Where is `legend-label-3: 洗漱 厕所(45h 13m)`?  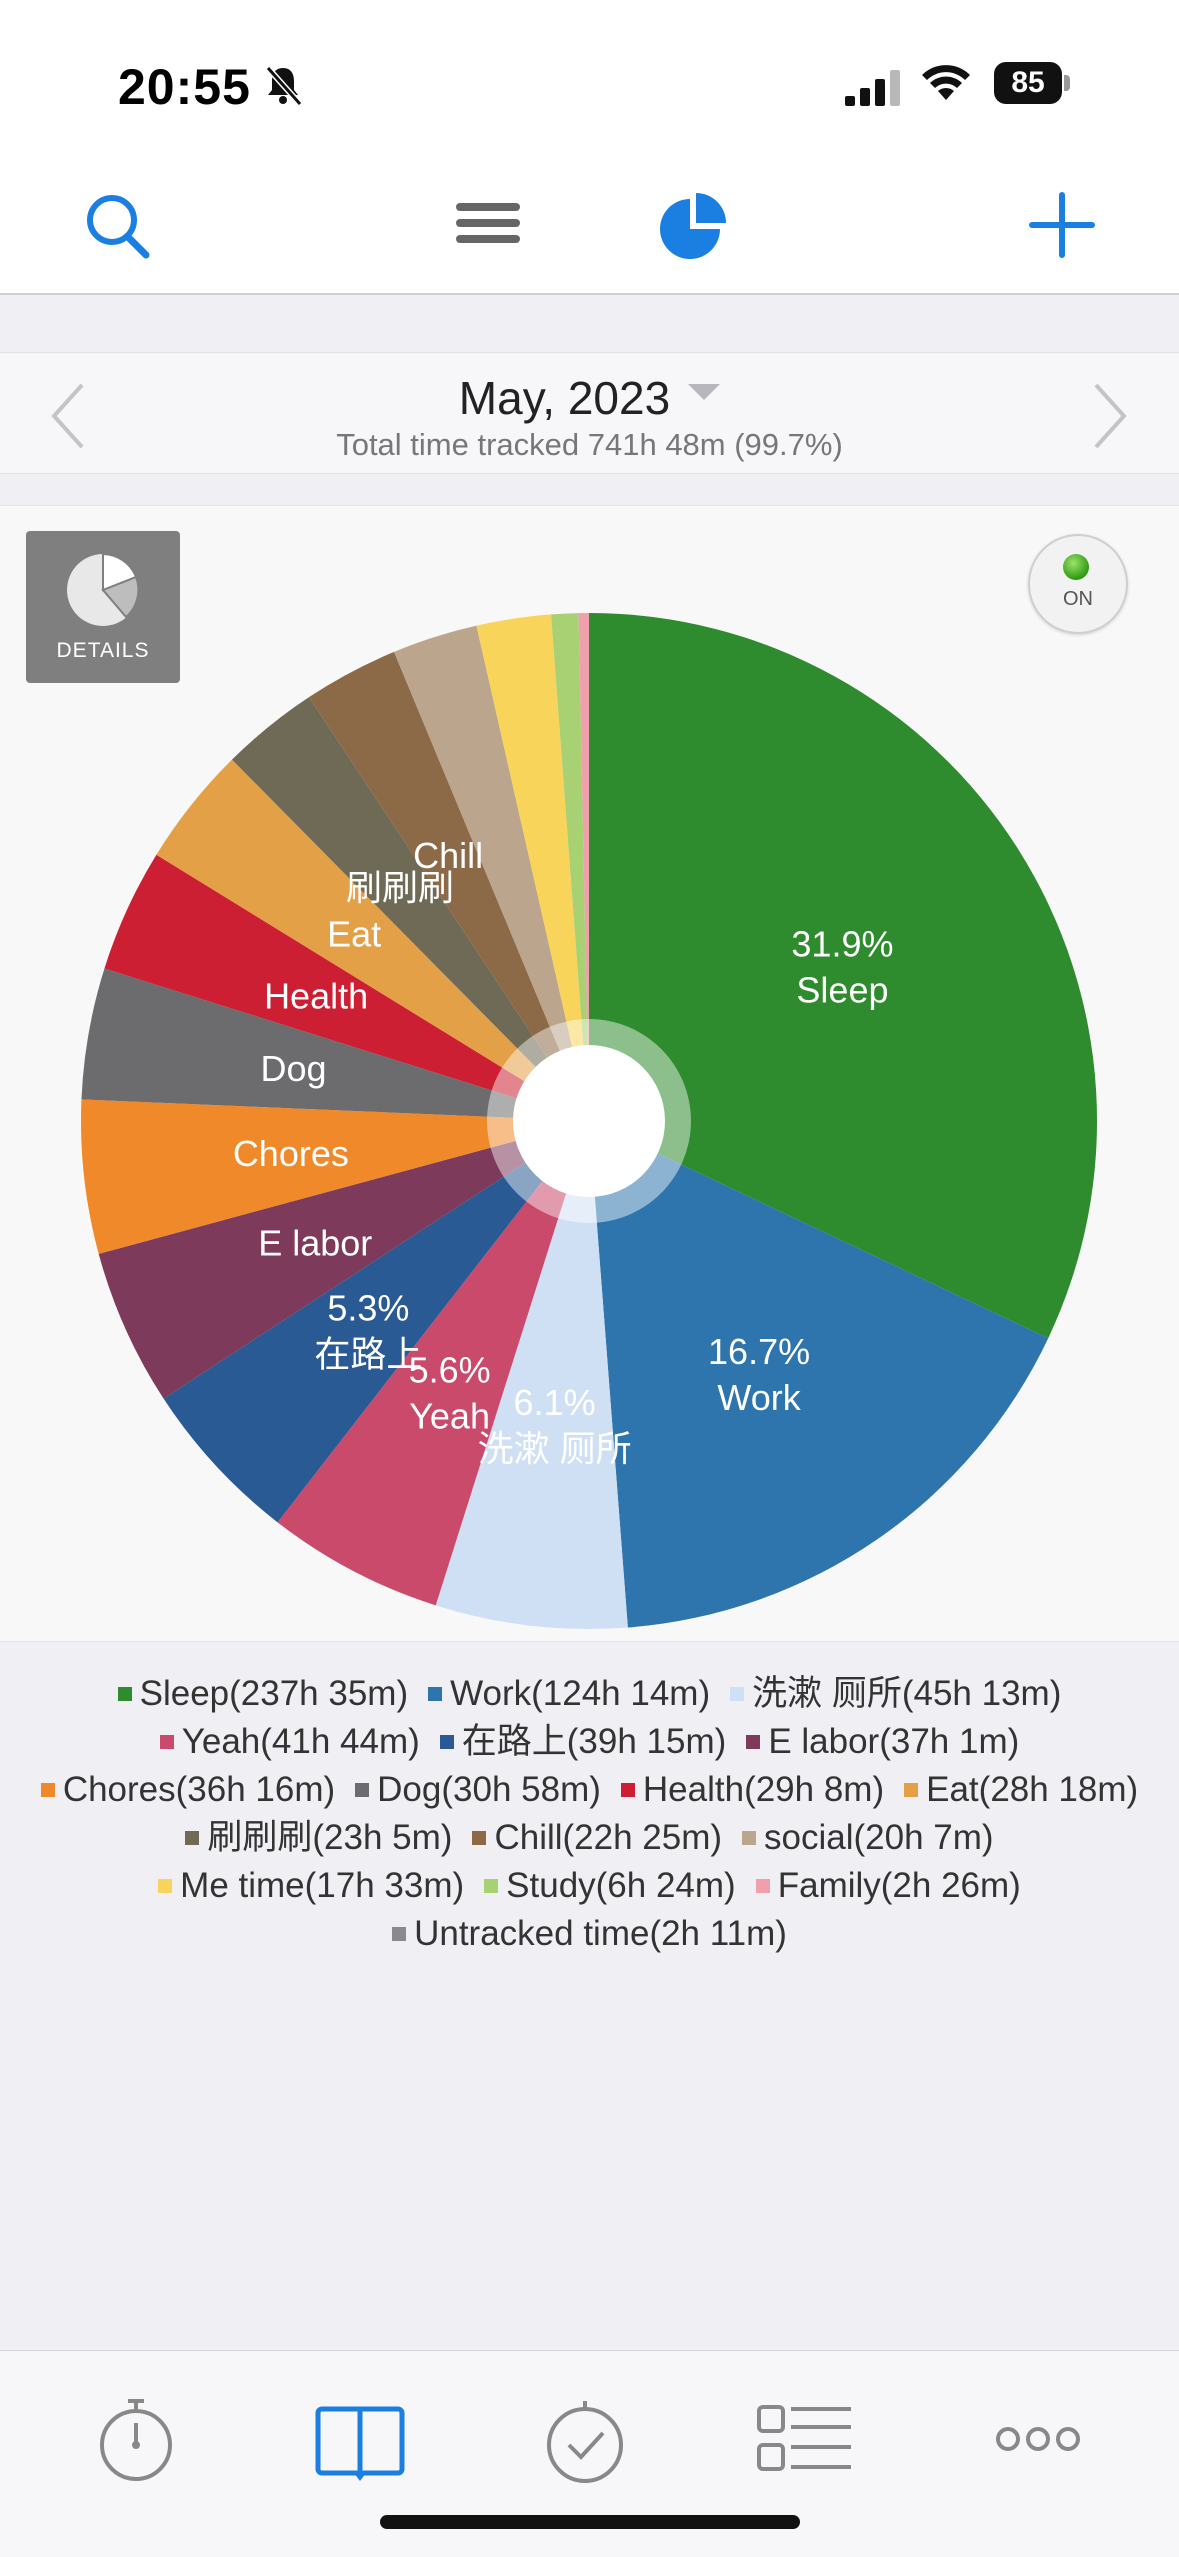 legend-label-3: 洗漱 厕所(45h 13m) is located at coordinates (907, 1693).